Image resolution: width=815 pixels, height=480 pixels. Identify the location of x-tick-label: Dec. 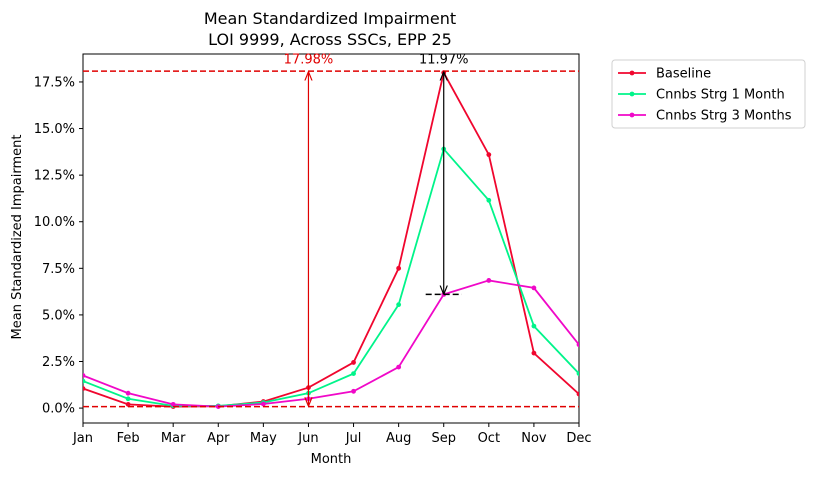
(578, 438).